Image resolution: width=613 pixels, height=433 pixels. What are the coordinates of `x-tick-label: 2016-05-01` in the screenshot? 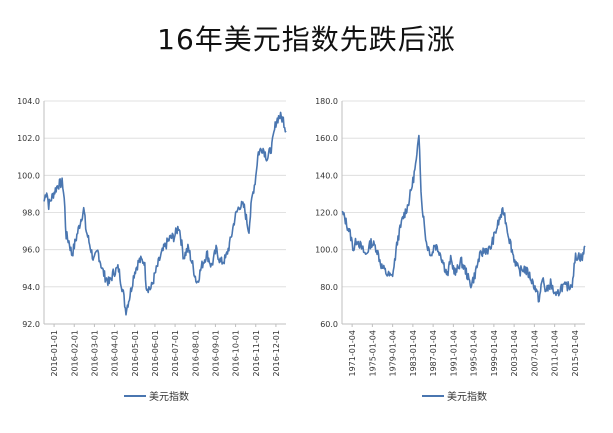 It's located at (135, 353).